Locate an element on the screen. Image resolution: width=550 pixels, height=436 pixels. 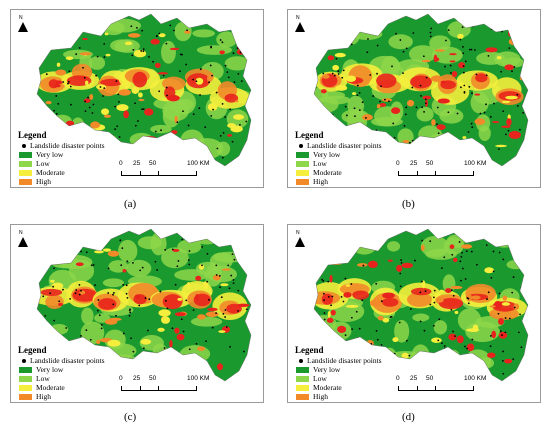
scale-label: 50 is located at coordinates (153, 163).